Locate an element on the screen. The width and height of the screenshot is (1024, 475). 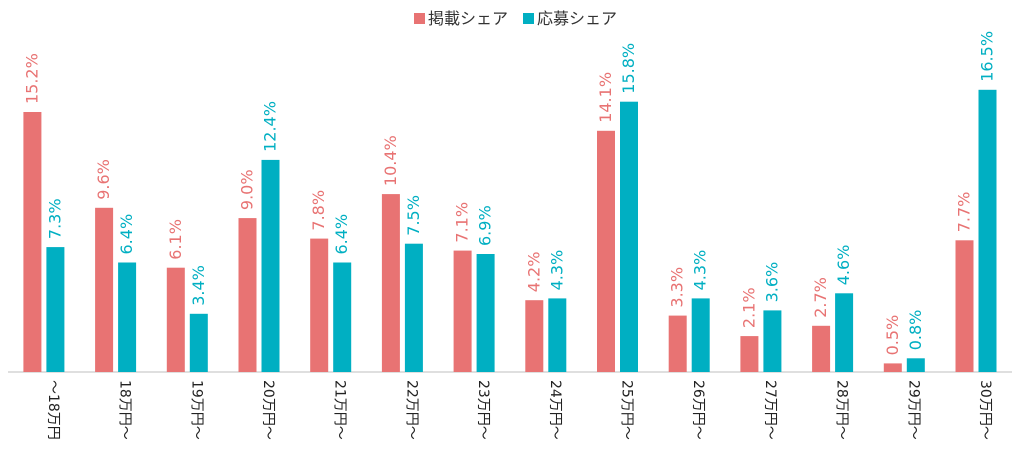
value-label-application-share-13: 16.5% is located at coordinates (987, 56).